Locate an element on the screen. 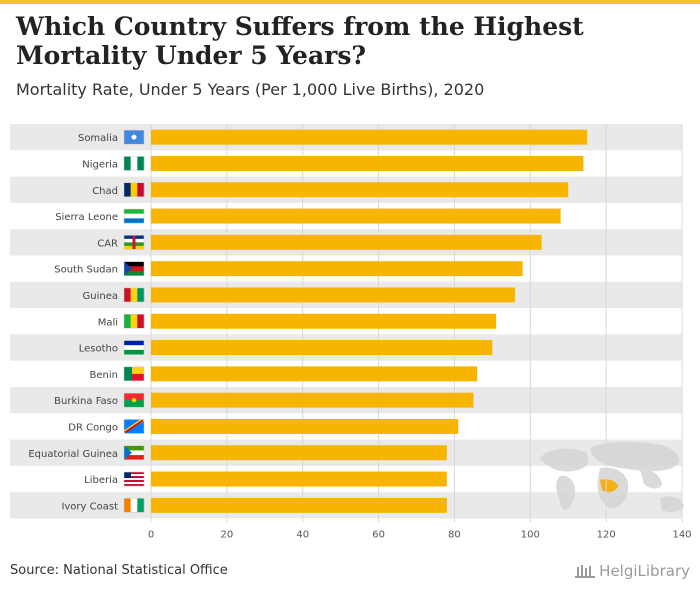 This screenshot has height=596, width=700. x-tick-label: 100 is located at coordinates (530, 535).